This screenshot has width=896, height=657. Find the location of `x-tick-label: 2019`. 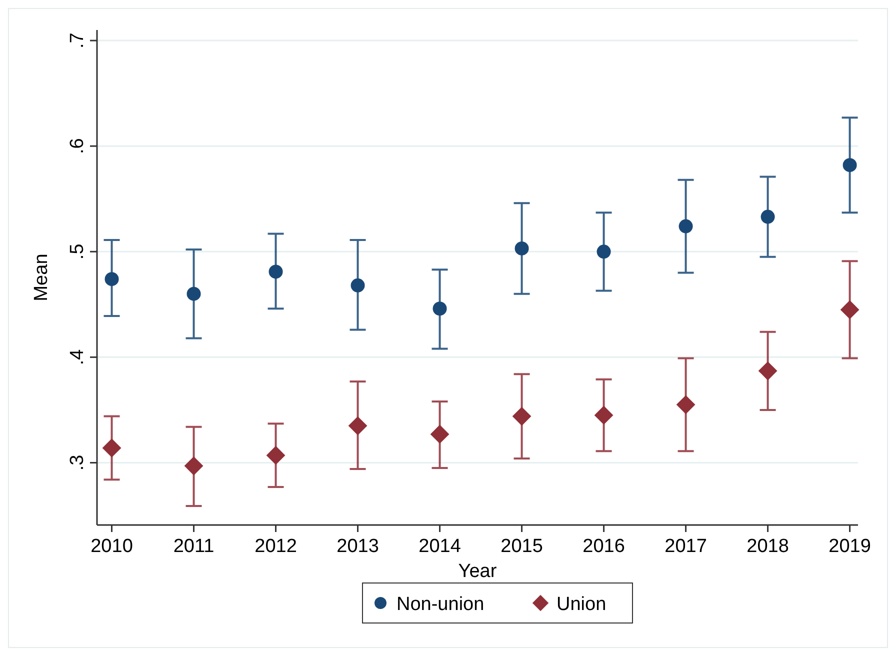

x-tick-label: 2019 is located at coordinates (849, 546).